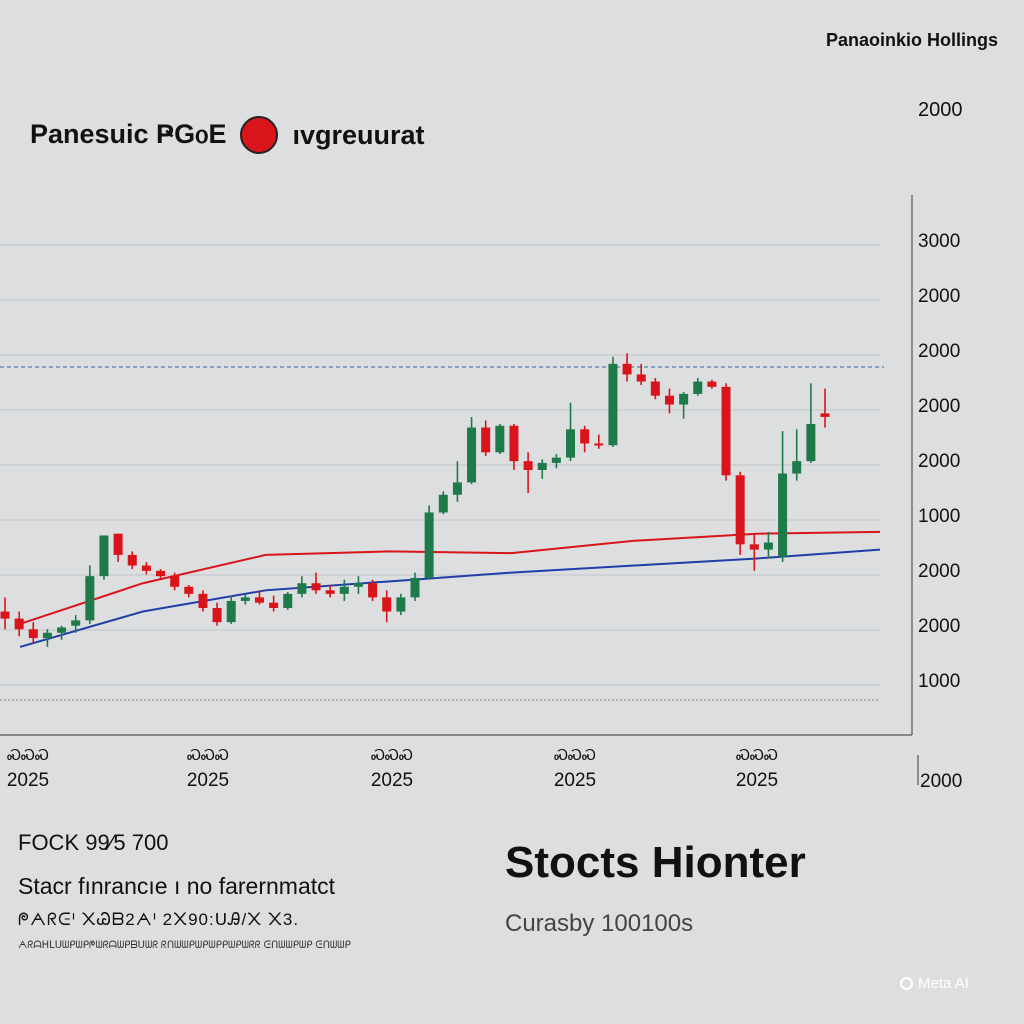  Describe the element at coordinates (911, 40) in the screenshot. I see `company-name: Panaoinkio Hollings` at that location.